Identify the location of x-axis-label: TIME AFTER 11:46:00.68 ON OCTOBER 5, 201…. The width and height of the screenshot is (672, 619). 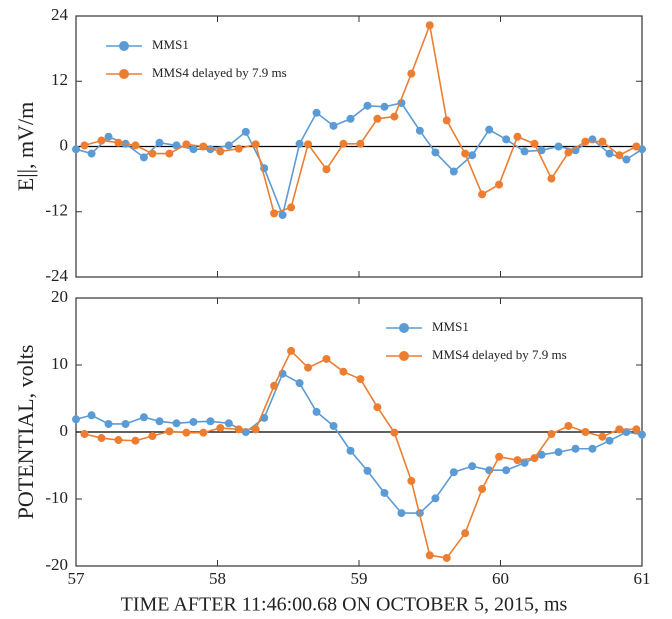
(344, 605).